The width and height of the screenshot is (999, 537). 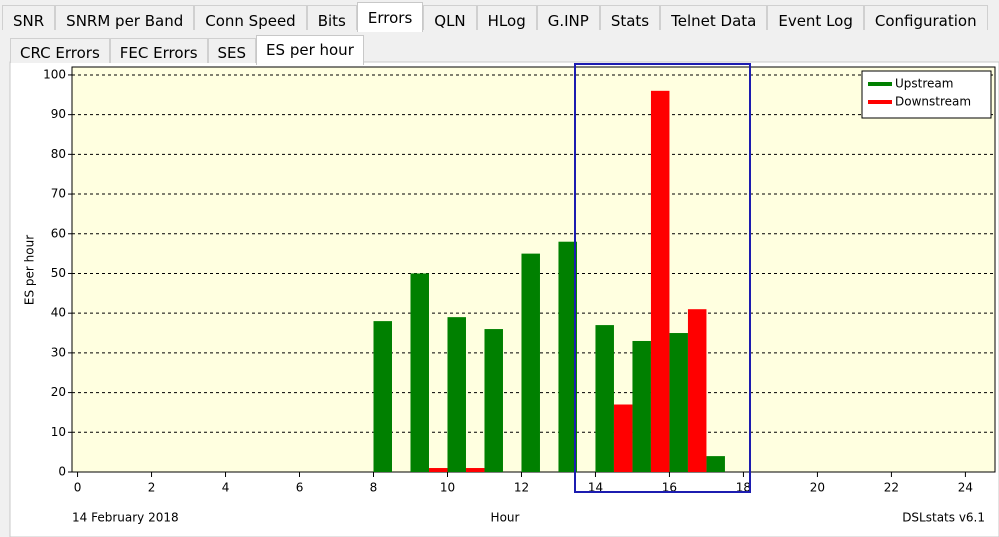 I want to click on subtab-bar: CRC Errors FEC Errors SES ES per hour, so click(x=187, y=50).